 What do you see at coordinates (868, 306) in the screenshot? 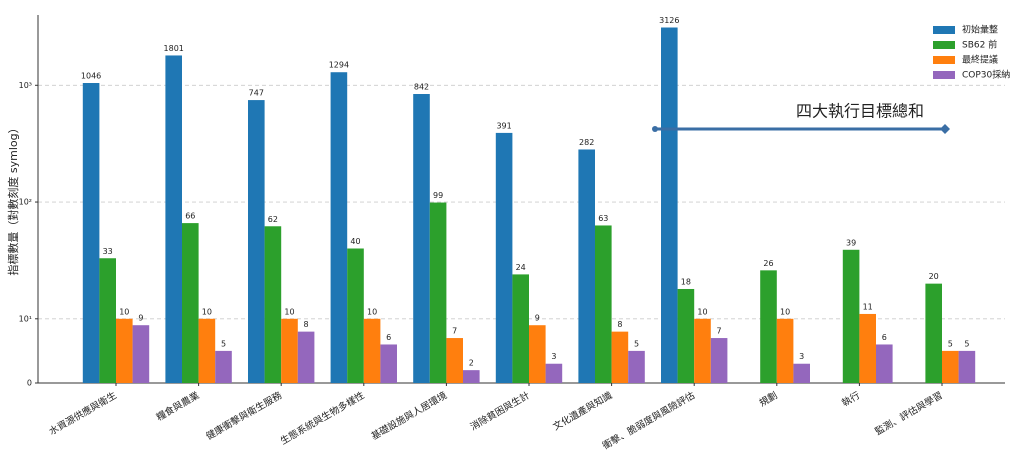
I see `value-label: 11` at bounding box center [868, 306].